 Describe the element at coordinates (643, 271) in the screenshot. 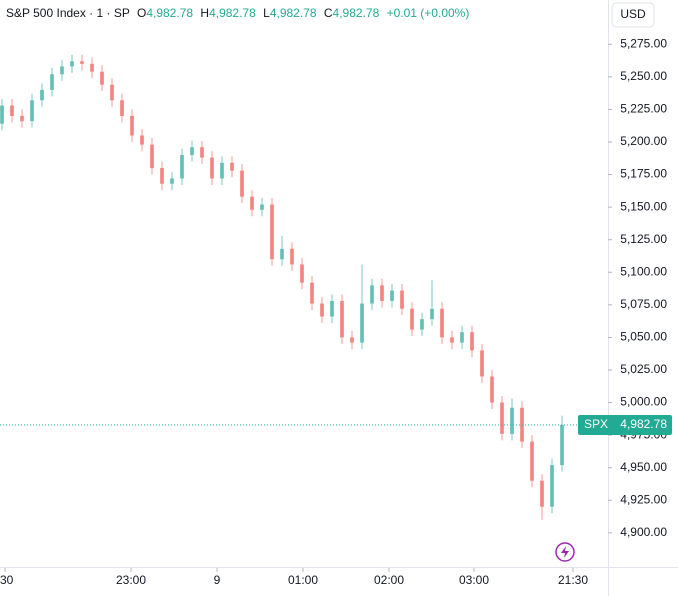

I see `y-tick-label: 5,100.00` at that location.